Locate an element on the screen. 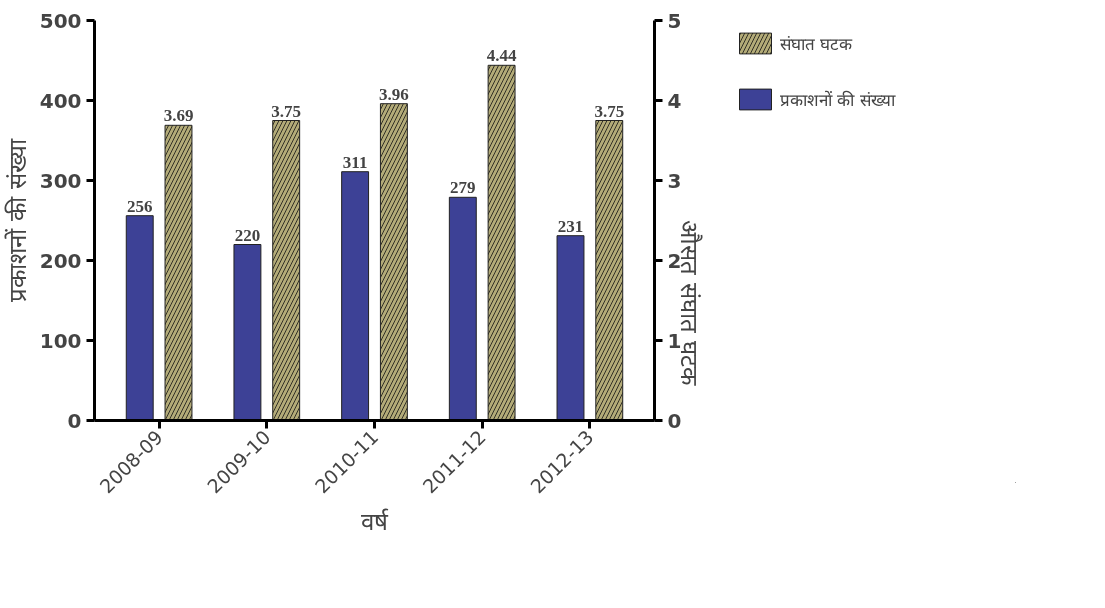  y-tick-label: 500 is located at coordinates (60, 20).